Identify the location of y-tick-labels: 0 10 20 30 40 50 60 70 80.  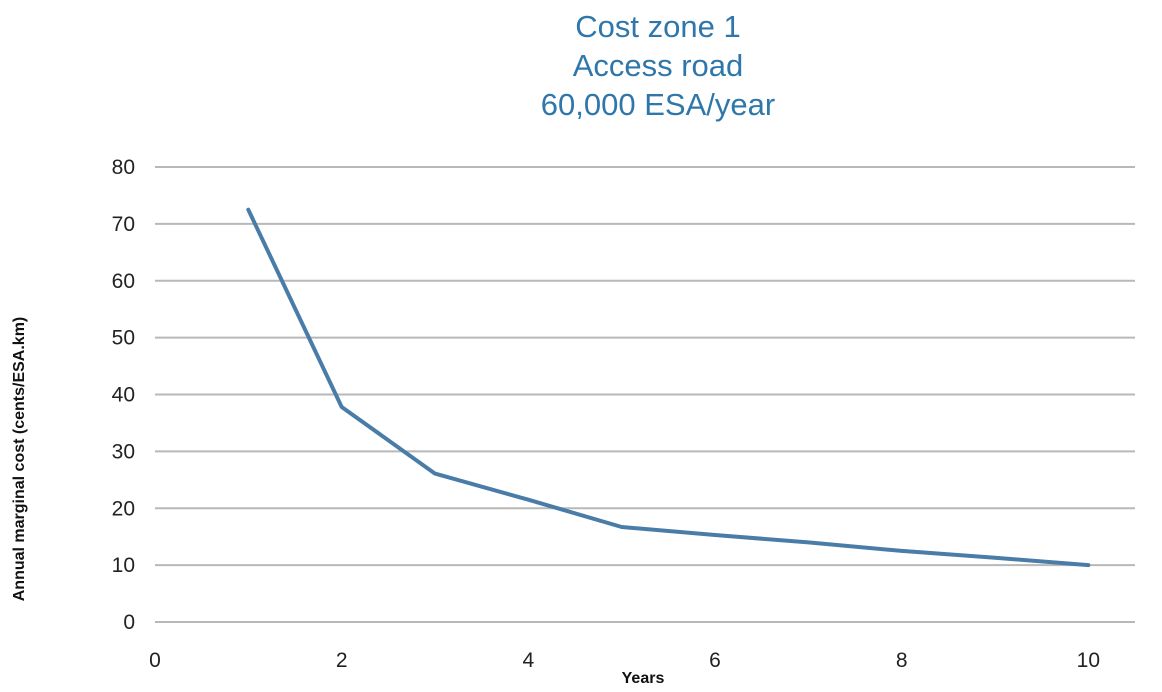
(123, 395).